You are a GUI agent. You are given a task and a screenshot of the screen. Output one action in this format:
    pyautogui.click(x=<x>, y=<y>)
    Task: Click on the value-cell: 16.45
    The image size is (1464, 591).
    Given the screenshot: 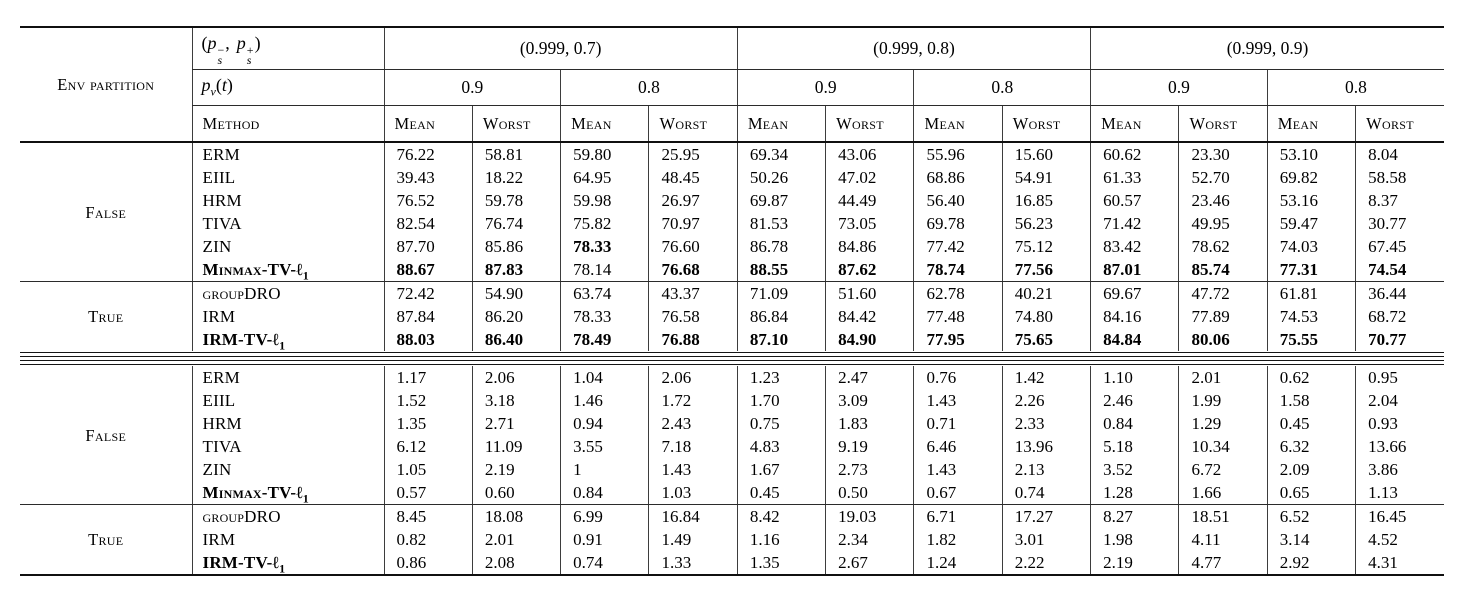 What is the action you would take?
    pyautogui.click(x=1399, y=516)
    